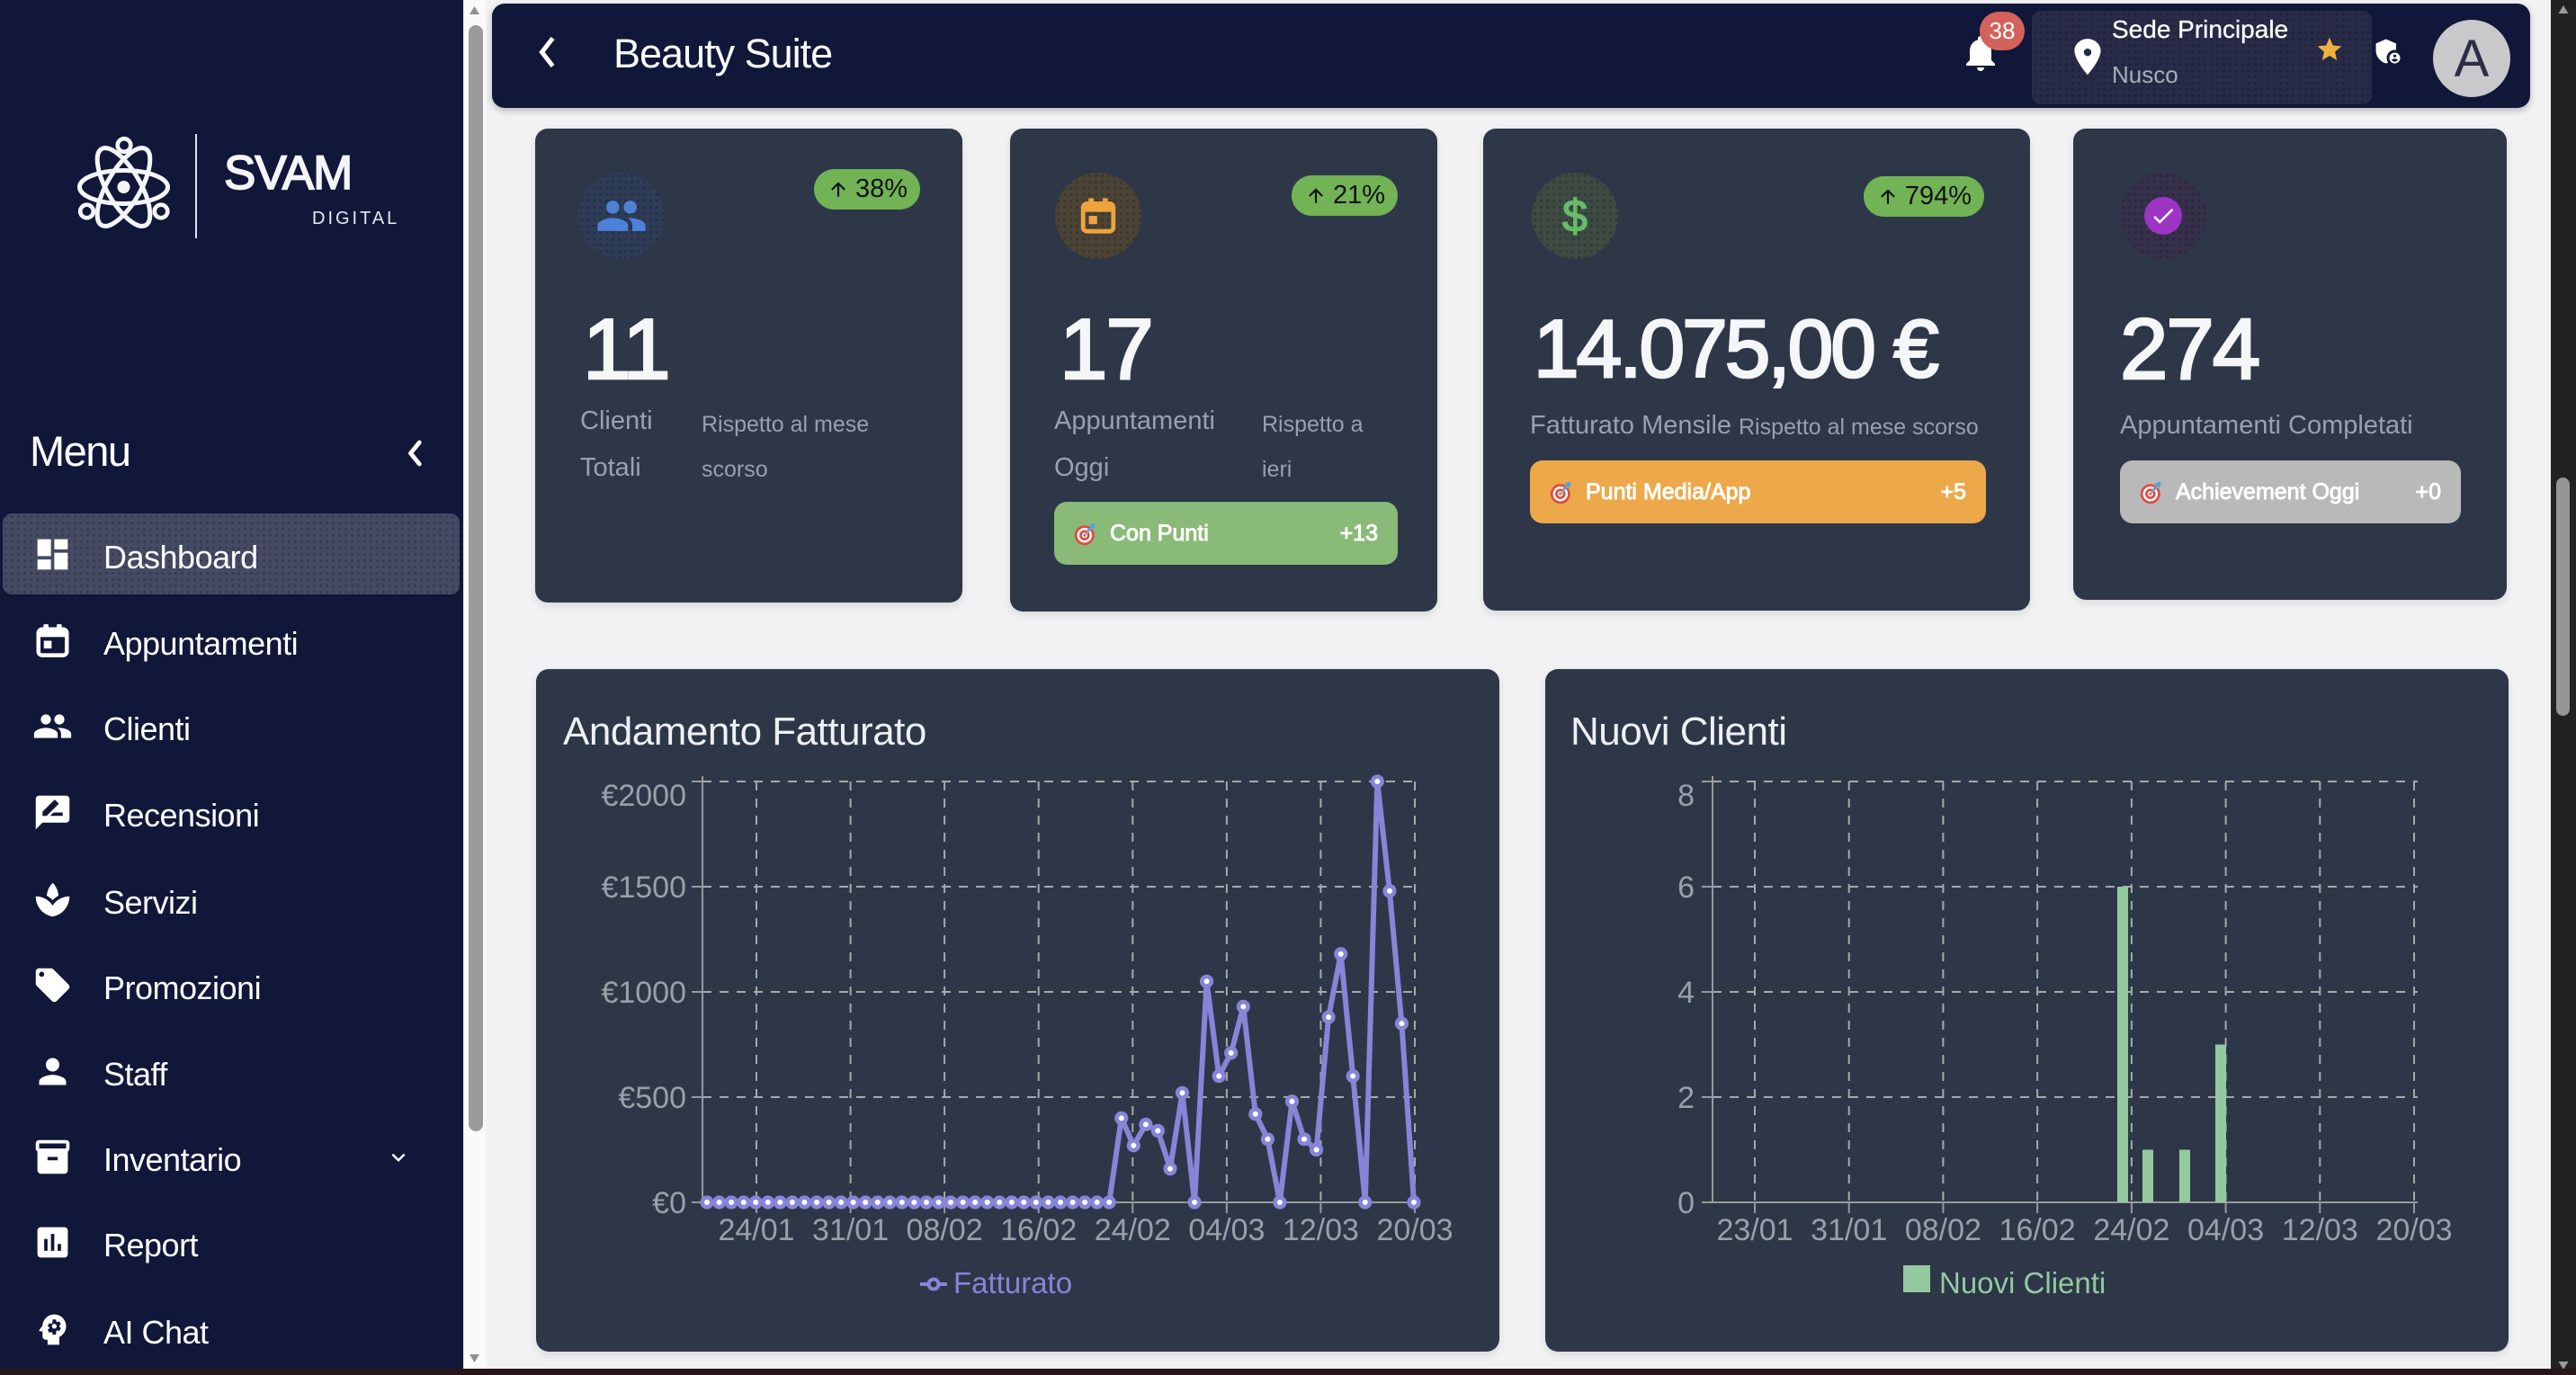  What do you see at coordinates (1686, 888) in the screenshot?
I see `svg-text: 6` at bounding box center [1686, 888].